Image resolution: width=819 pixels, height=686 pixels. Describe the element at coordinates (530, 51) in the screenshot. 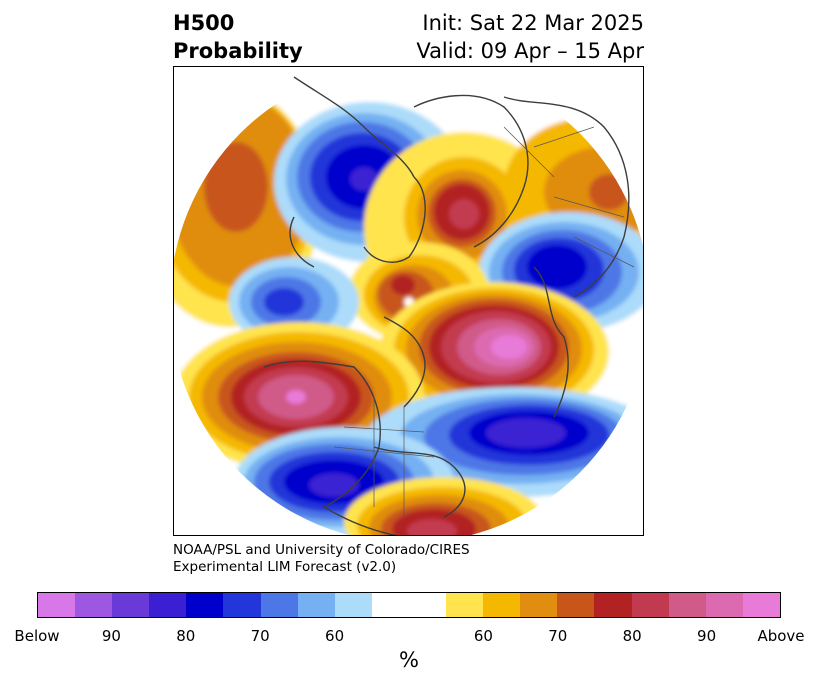

I see `valid-range: Valid: 09 Apr – 15 Apr` at that location.